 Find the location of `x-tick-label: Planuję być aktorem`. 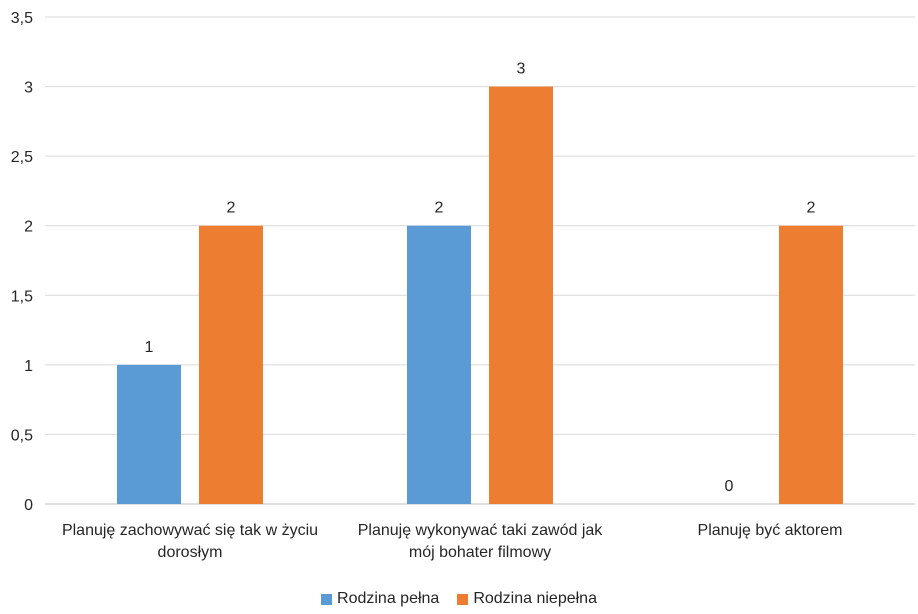

x-tick-label: Planuję być aktorem is located at coordinates (770, 530).